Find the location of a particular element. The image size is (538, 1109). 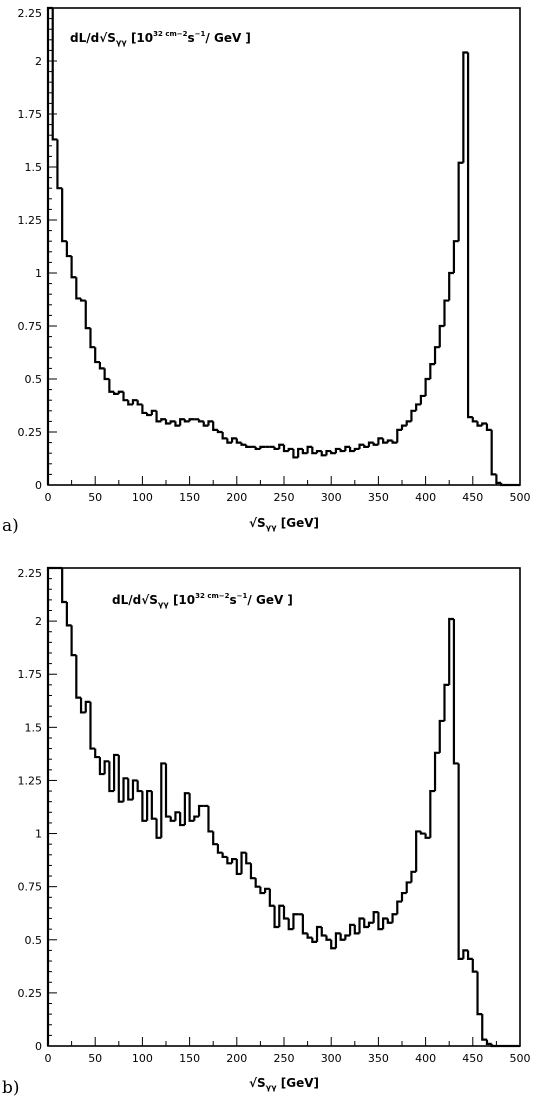

y-axis-label: dL/d√Sγγ [1032 cm−2s−1/ GeV ] is located at coordinates (160, 38).